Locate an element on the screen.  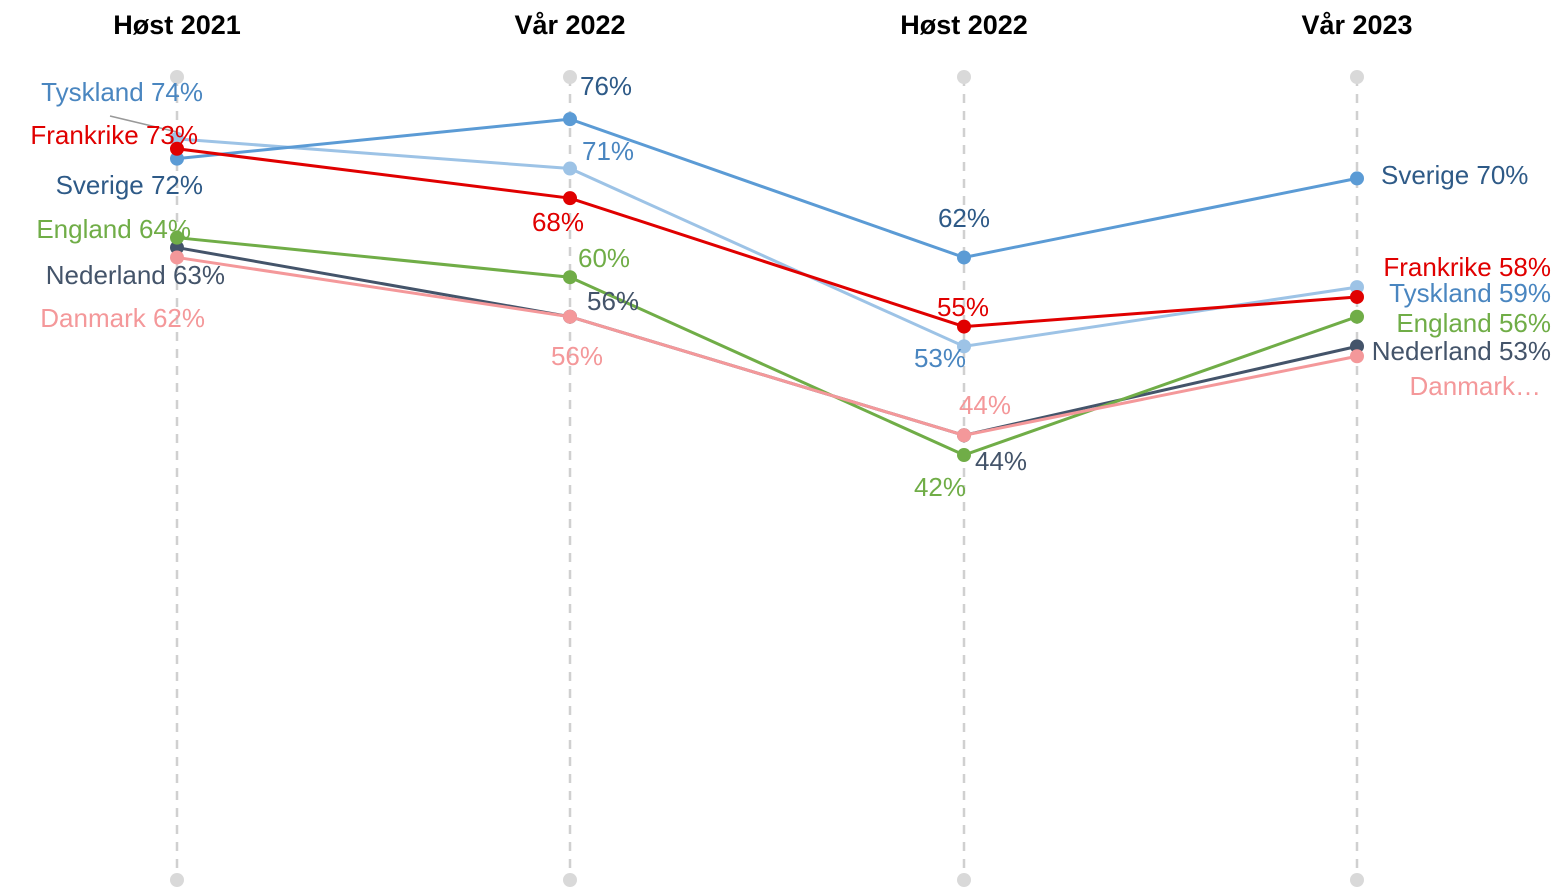
x-tick-label: Høst 2021 is located at coordinates (177, 25).